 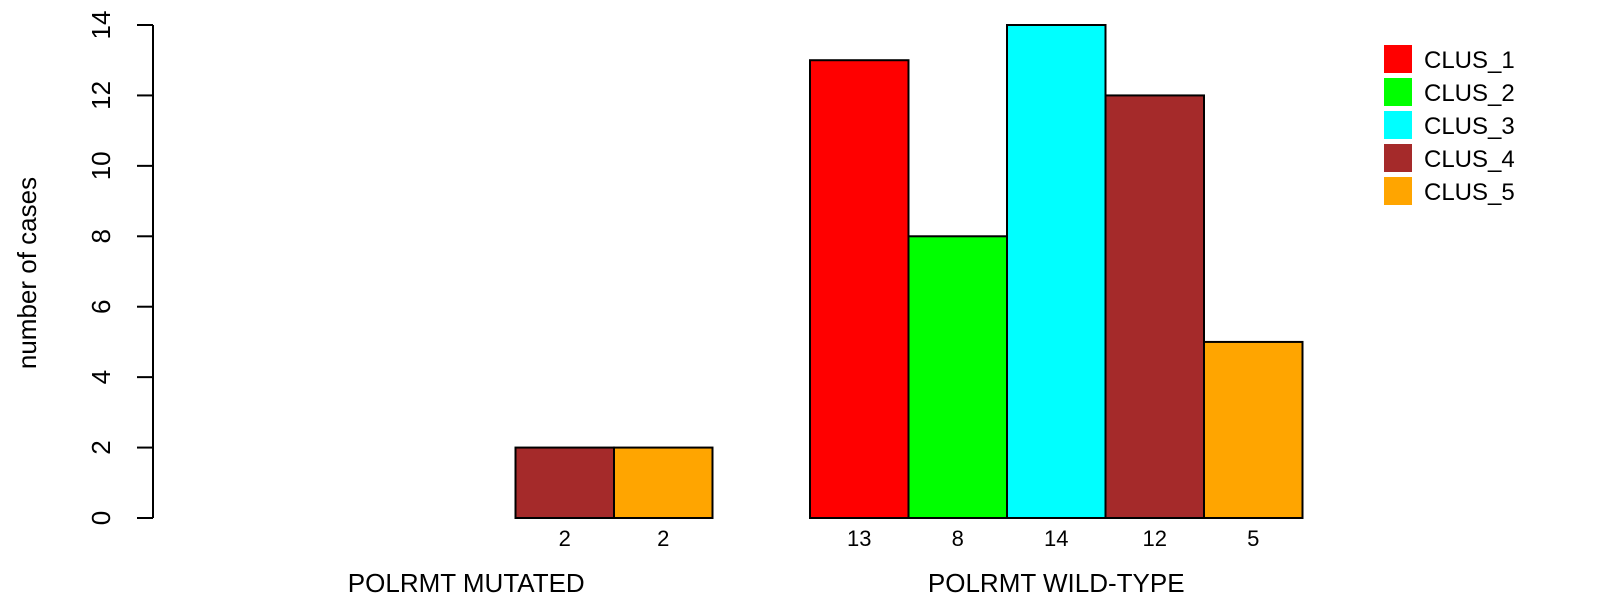 What do you see at coordinates (101, 306) in the screenshot?
I see `y-tick-label: 6` at bounding box center [101, 306].